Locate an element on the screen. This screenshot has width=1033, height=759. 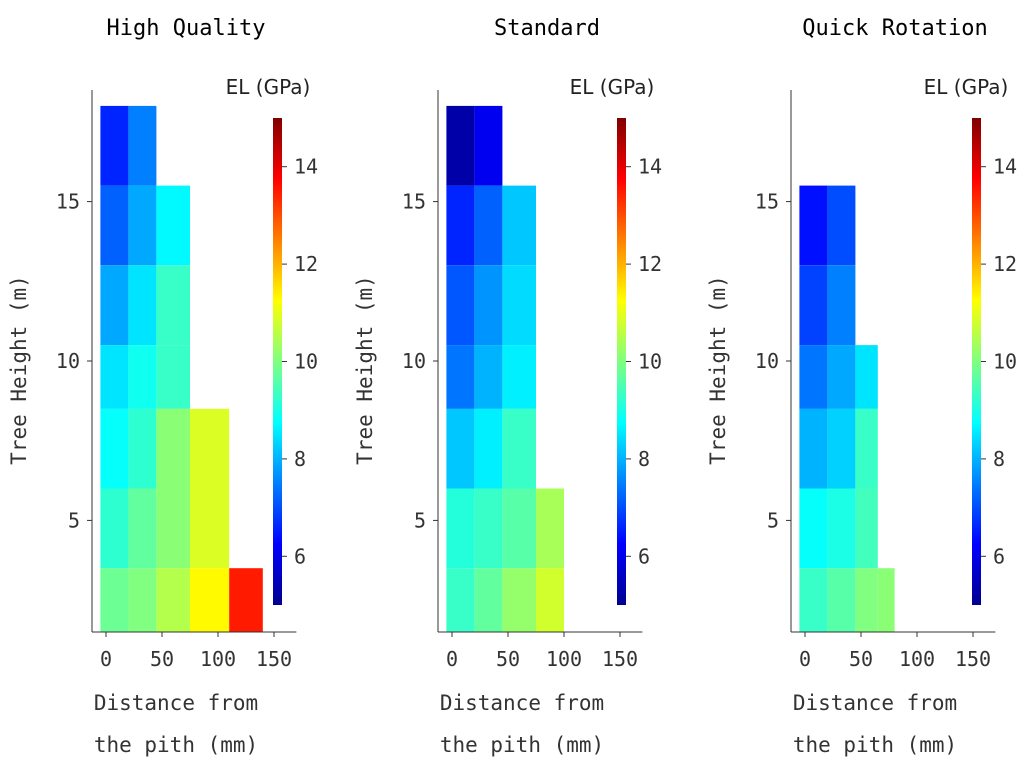
colorbar-tick-label: 12 is located at coordinates (1005, 264).